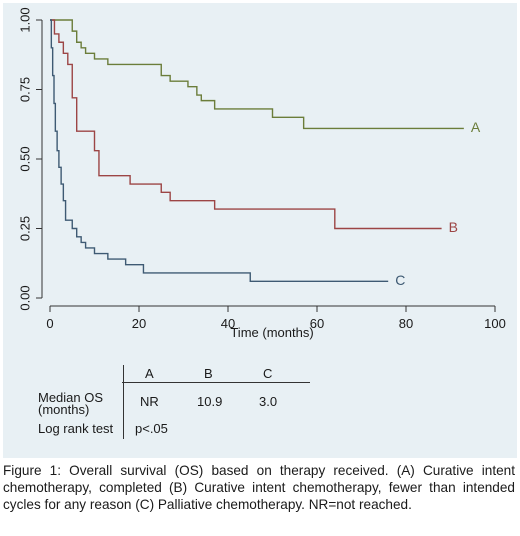 The height and width of the screenshot is (536, 520). I want to click on x-tick-label: 20, so click(139, 323).